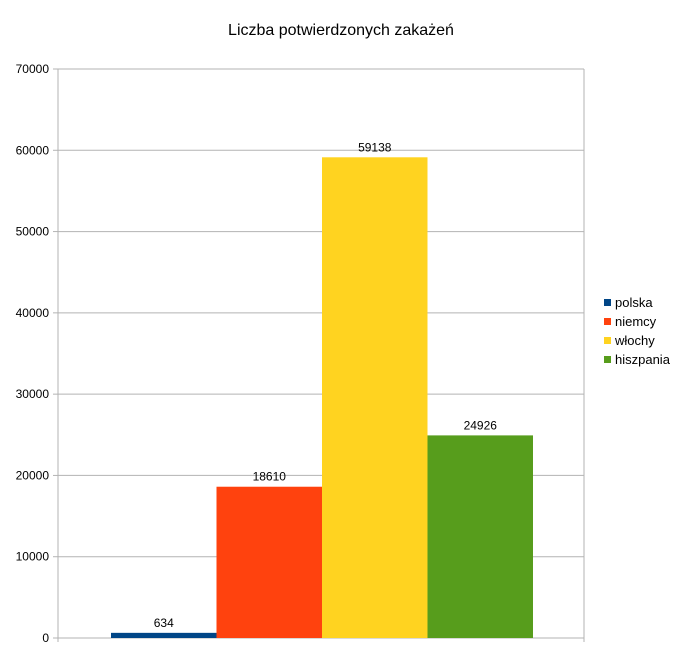 Image resolution: width=682 pixels, height=659 pixels. I want to click on legend: polska niemcy włochy hiszpania, so click(637, 331).